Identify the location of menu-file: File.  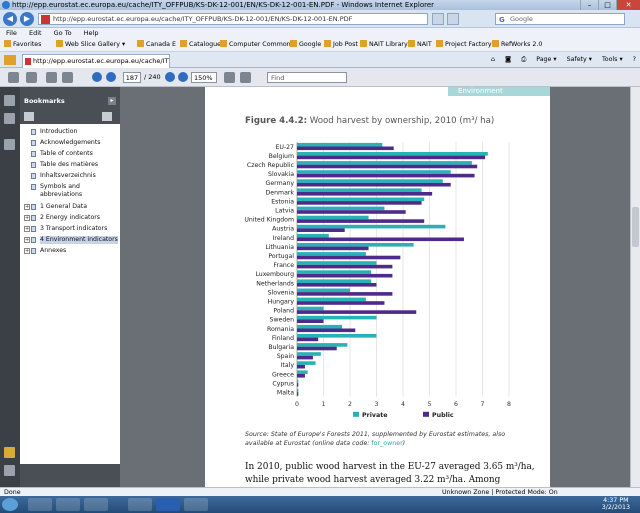
(11, 33).